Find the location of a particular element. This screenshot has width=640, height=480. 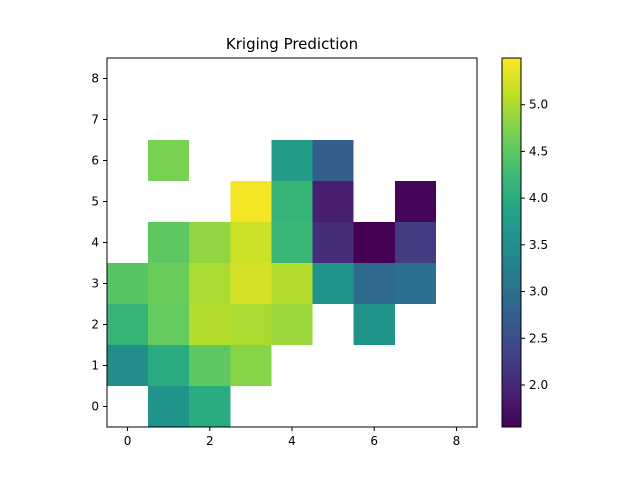

x-tick-label: 8 is located at coordinates (457, 441).